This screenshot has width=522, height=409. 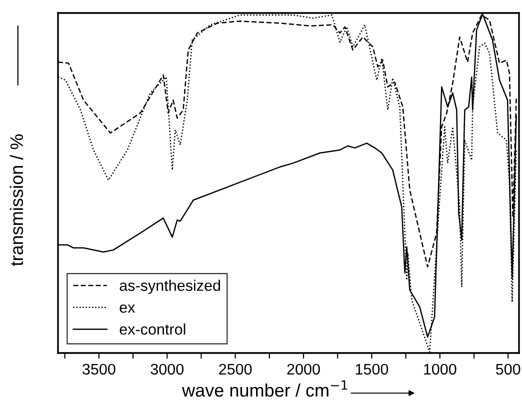 What do you see at coordinates (265, 388) in the screenshot?
I see `x-axis-title: wave number / cm$^{−1}$` at bounding box center [265, 388].